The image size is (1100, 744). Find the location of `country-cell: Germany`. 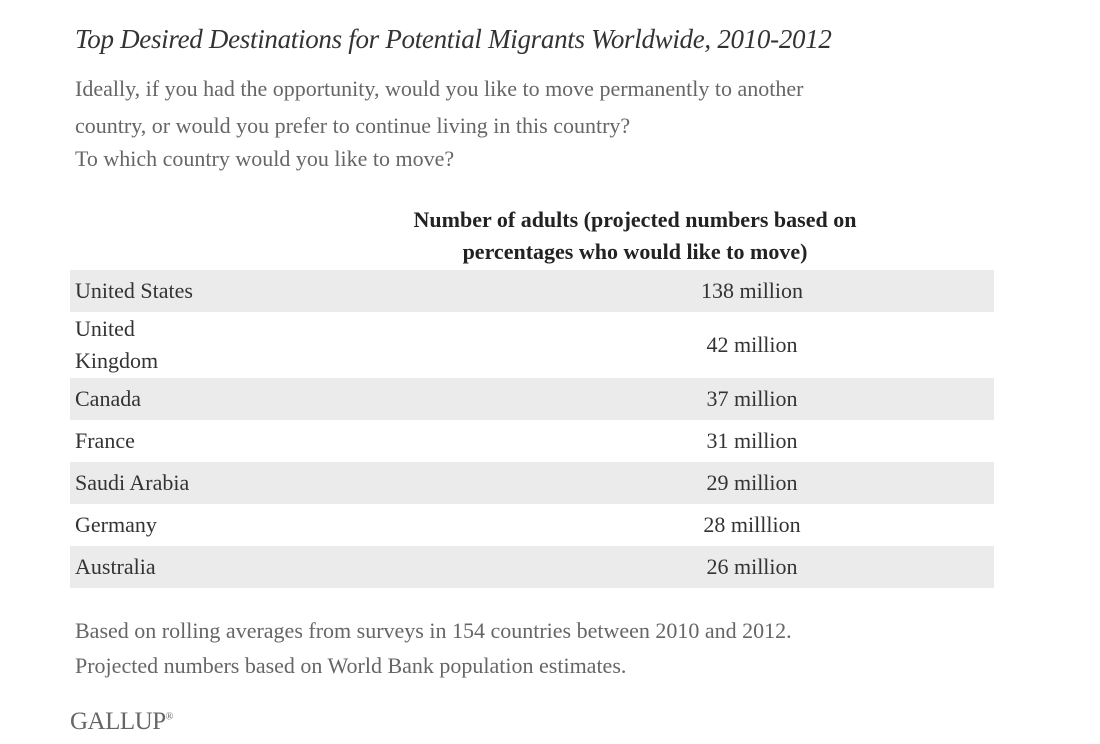

country-cell: Germany is located at coordinates (116, 524).